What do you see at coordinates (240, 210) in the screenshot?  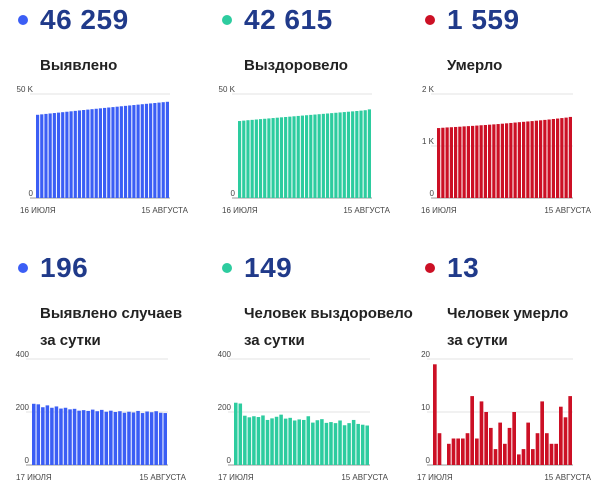 I see `x-tick-label-start: 16 ИЮЛЯ` at bounding box center [240, 210].